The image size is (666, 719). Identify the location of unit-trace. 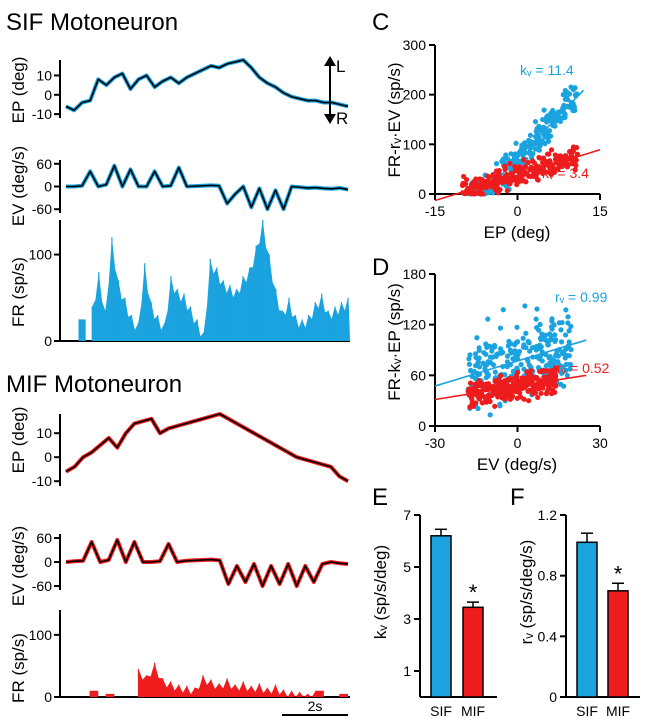
(207, 447).